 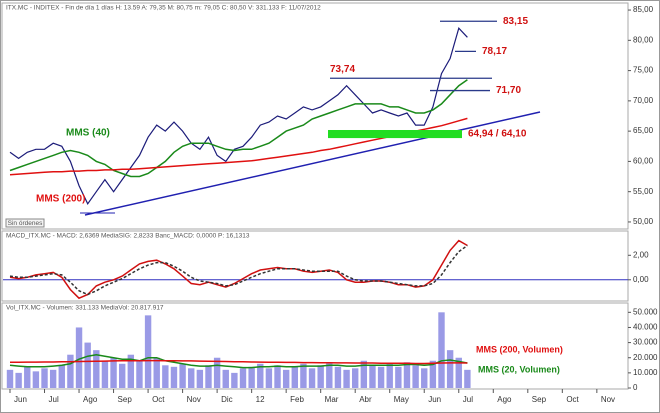 What do you see at coordinates (508, 90) in the screenshot?
I see `annotation-label: 71,70` at bounding box center [508, 90].